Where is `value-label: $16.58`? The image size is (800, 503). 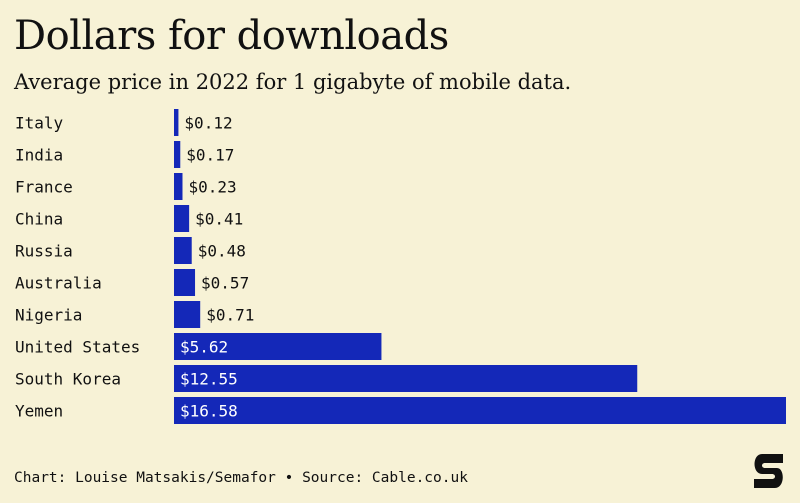
value-label: $16.58 is located at coordinates (209, 411).